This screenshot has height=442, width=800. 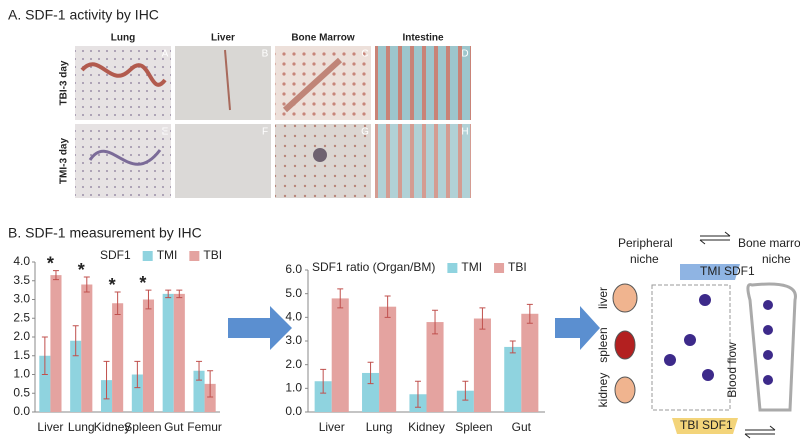 I want to click on arrows, so click(x=414, y=328).